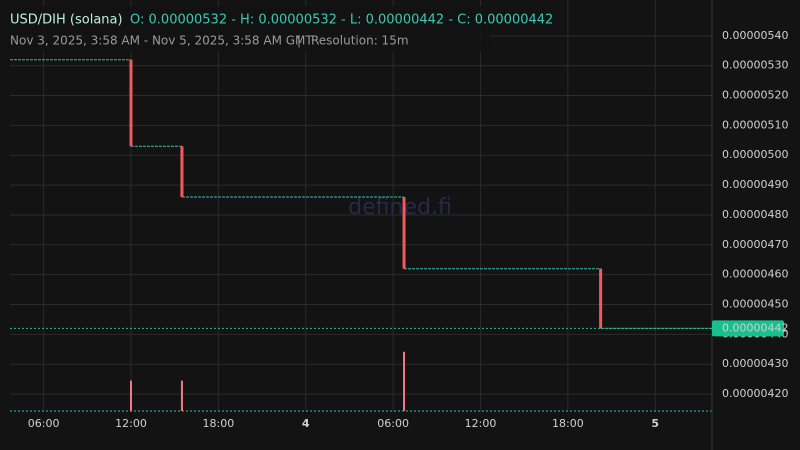 This screenshot has height=450, width=800. What do you see at coordinates (755, 393) in the screenshot?
I see `y-tick-label: 0.00000420` at bounding box center [755, 393].